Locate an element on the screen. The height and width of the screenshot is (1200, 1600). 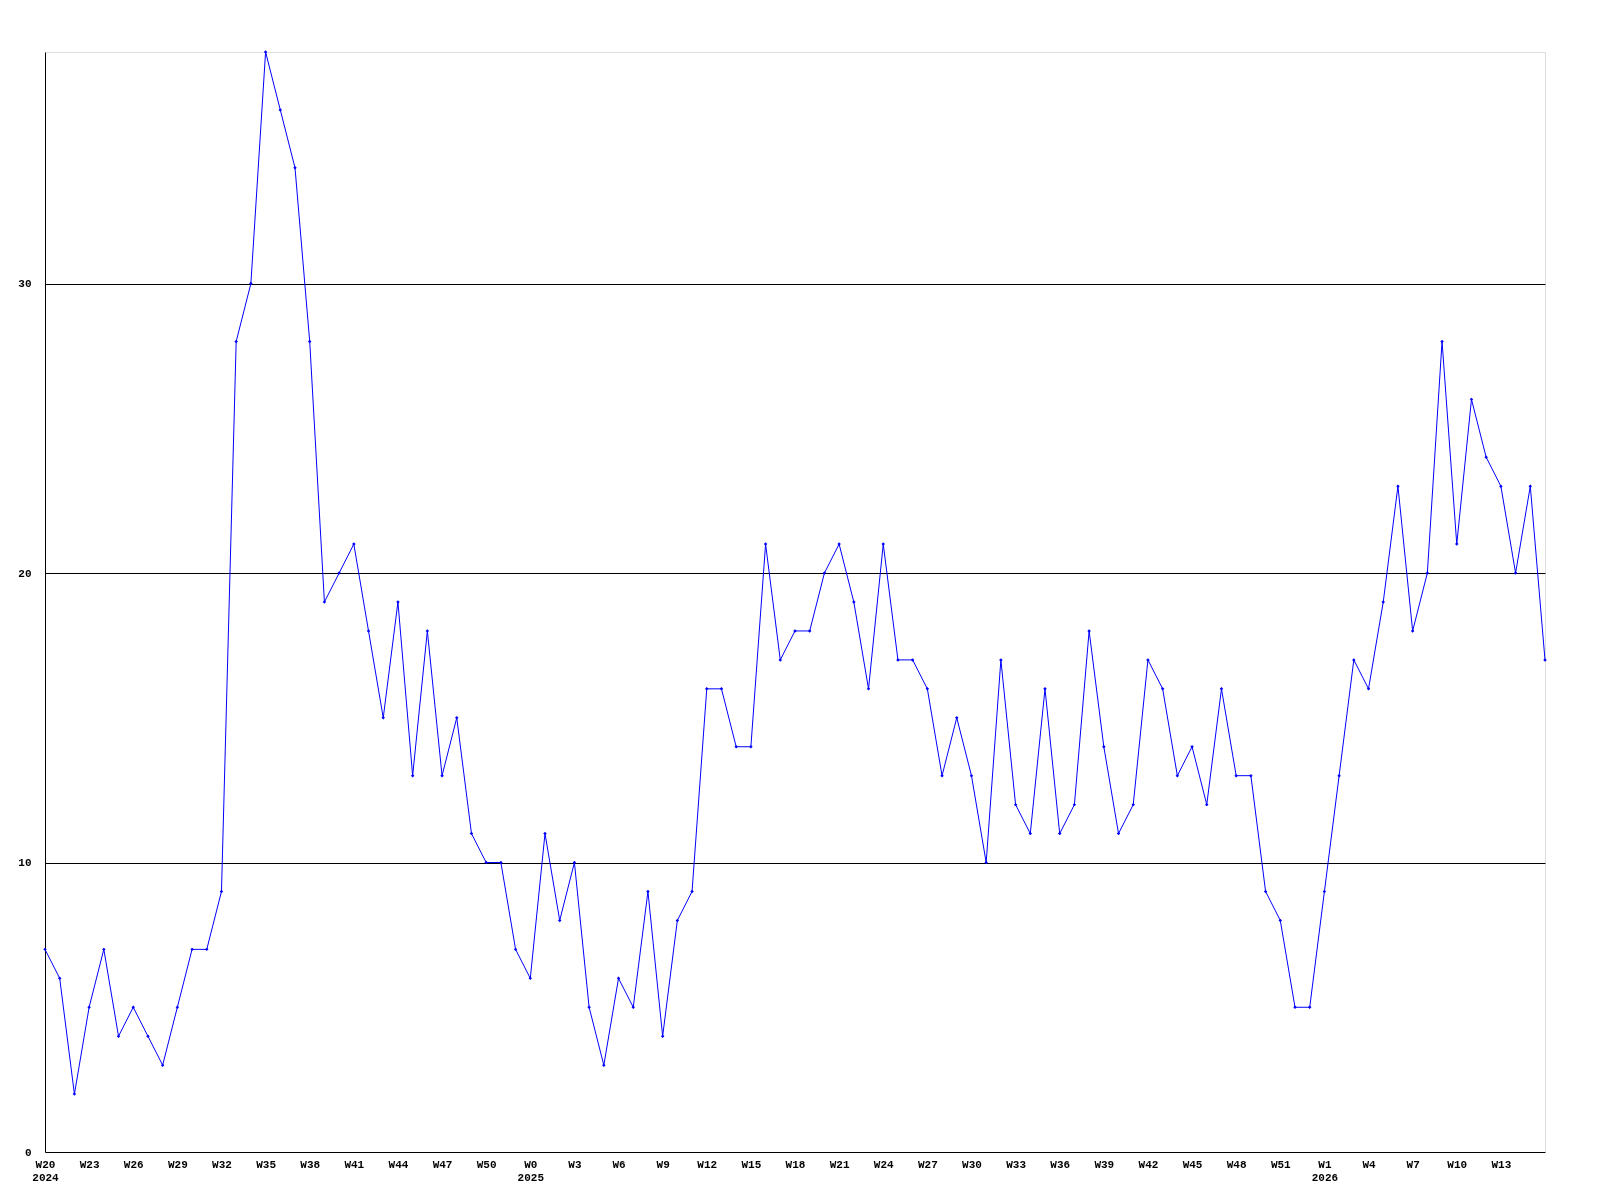
x-tick-label: W44 is located at coordinates (398, 1164).